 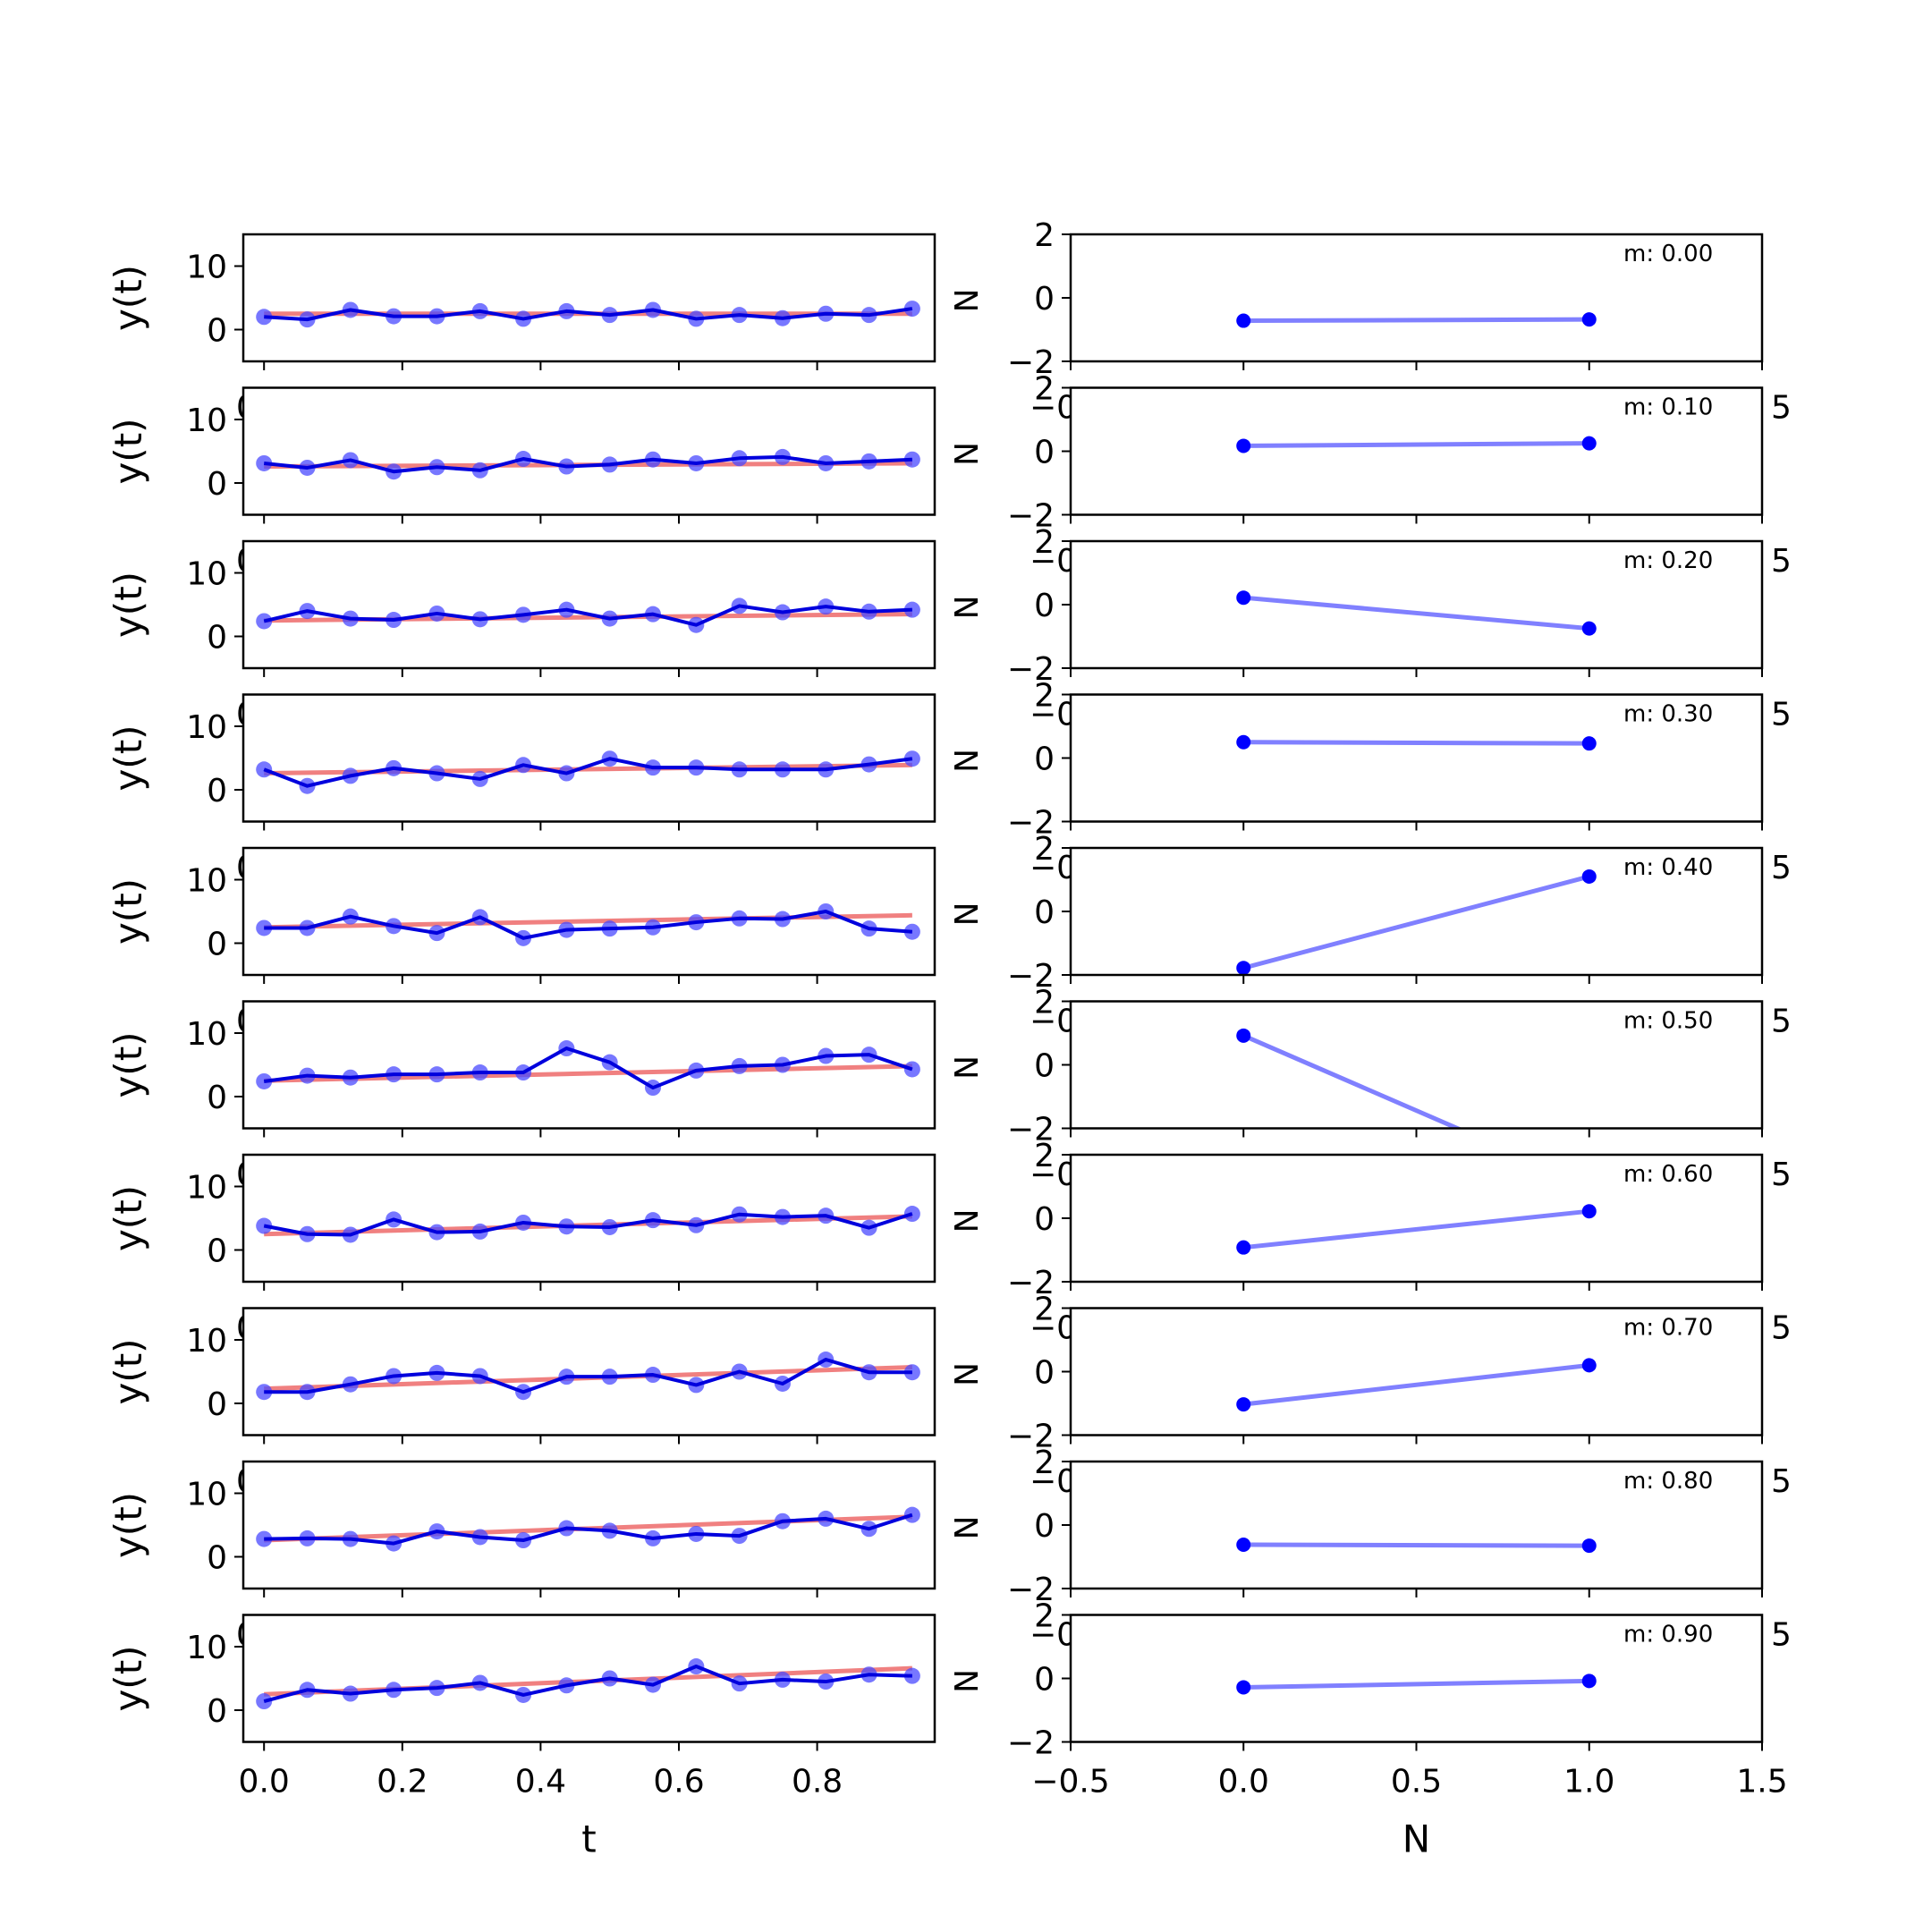 What do you see at coordinates (1243, 1782) in the screenshot?
I see `x-tick-label: 0.0` at bounding box center [1243, 1782].